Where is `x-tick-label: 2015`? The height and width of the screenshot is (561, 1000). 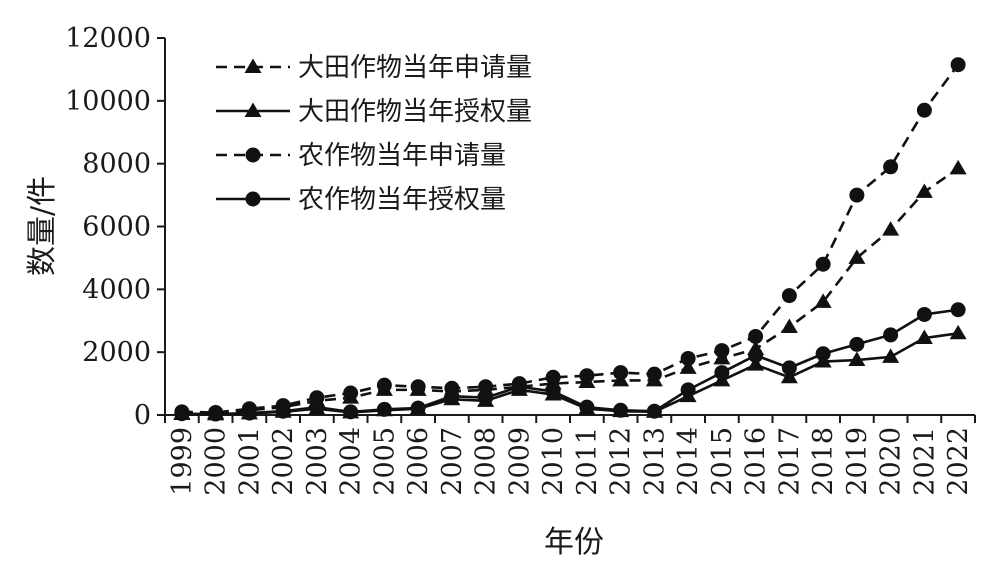
x-tick-label: 2015 is located at coordinates (722, 461).